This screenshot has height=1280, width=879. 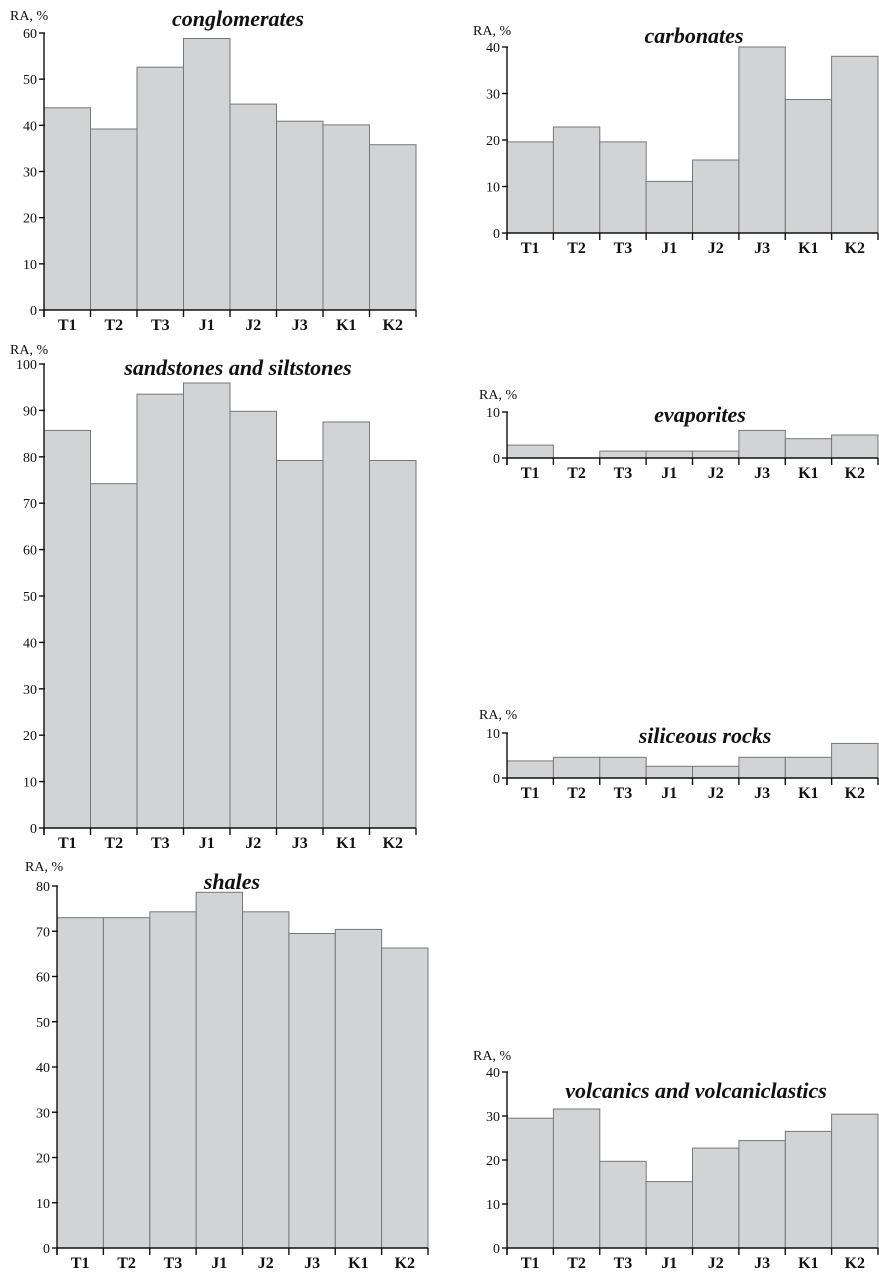 What do you see at coordinates (26, 365) in the screenshot?
I see `y-tick-label: 100` at bounding box center [26, 365].